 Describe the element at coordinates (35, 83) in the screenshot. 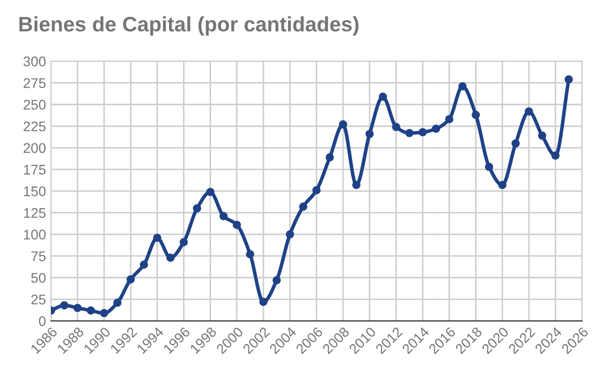

I see `y-tick-label: 275` at that location.